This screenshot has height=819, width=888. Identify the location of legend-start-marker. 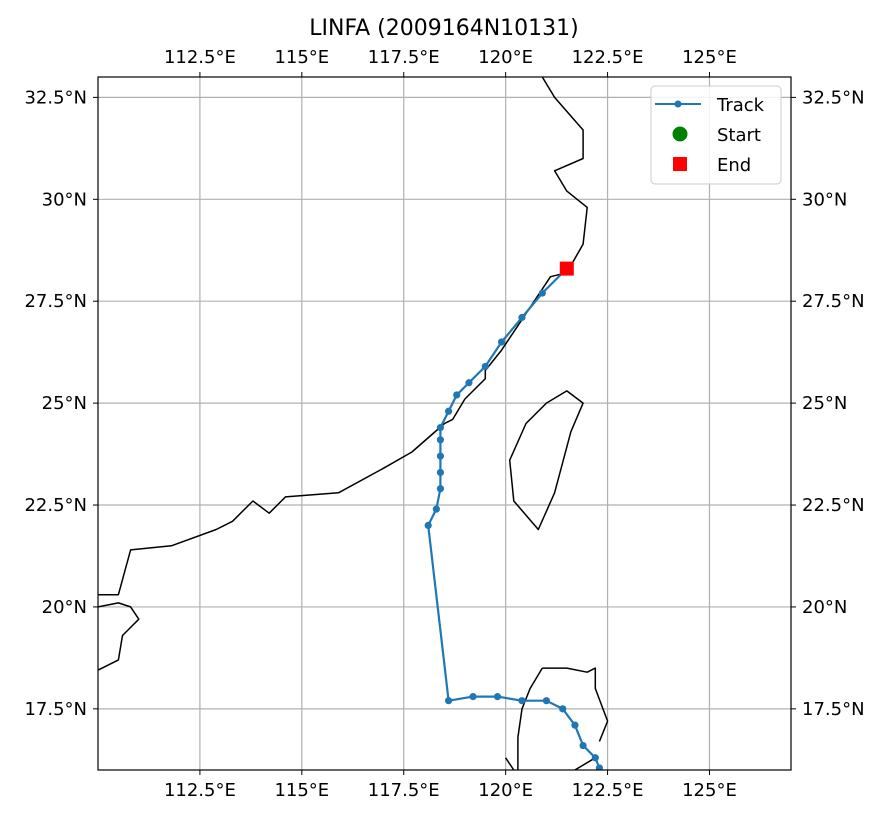
(680, 134).